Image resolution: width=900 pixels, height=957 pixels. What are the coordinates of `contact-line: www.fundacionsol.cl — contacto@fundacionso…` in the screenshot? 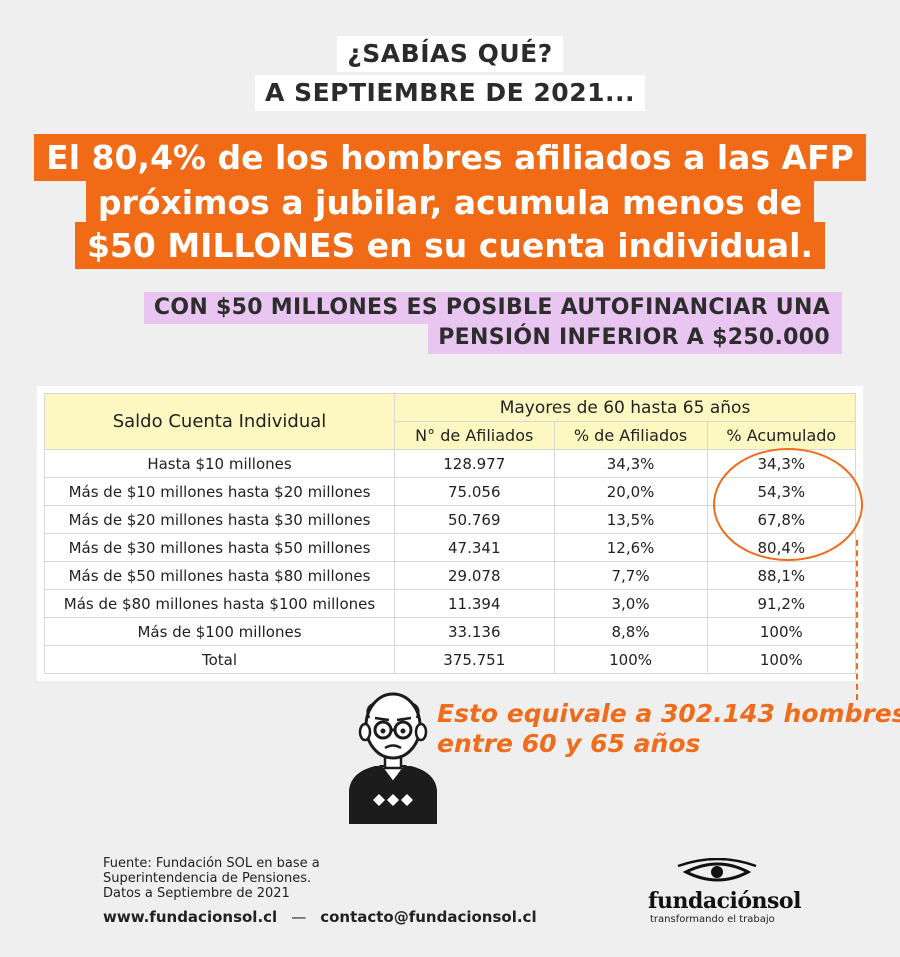 It's located at (320, 917).